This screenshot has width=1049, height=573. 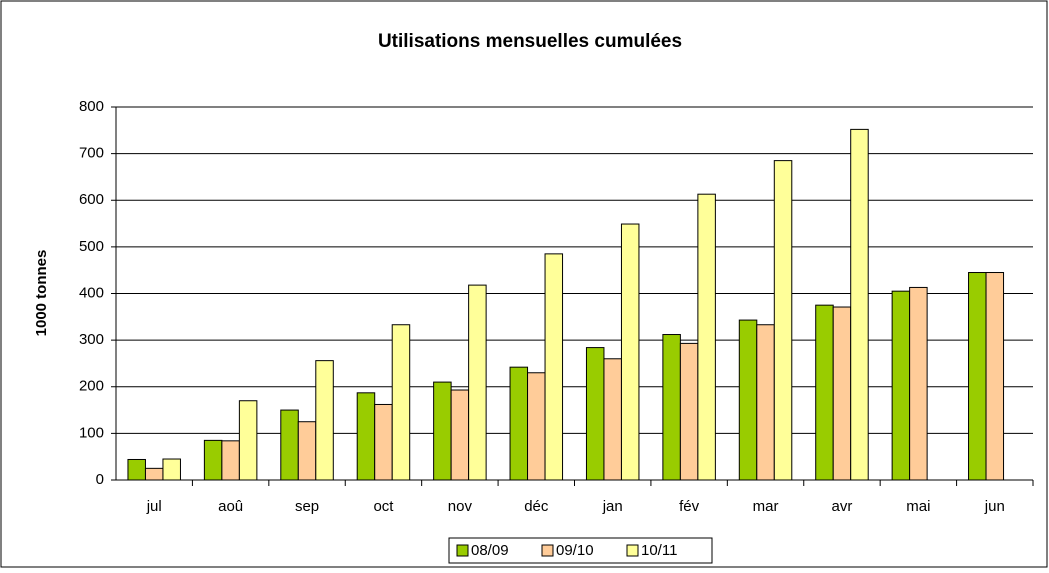 What do you see at coordinates (91, 246) in the screenshot?
I see `y-tick-label: 500` at bounding box center [91, 246].